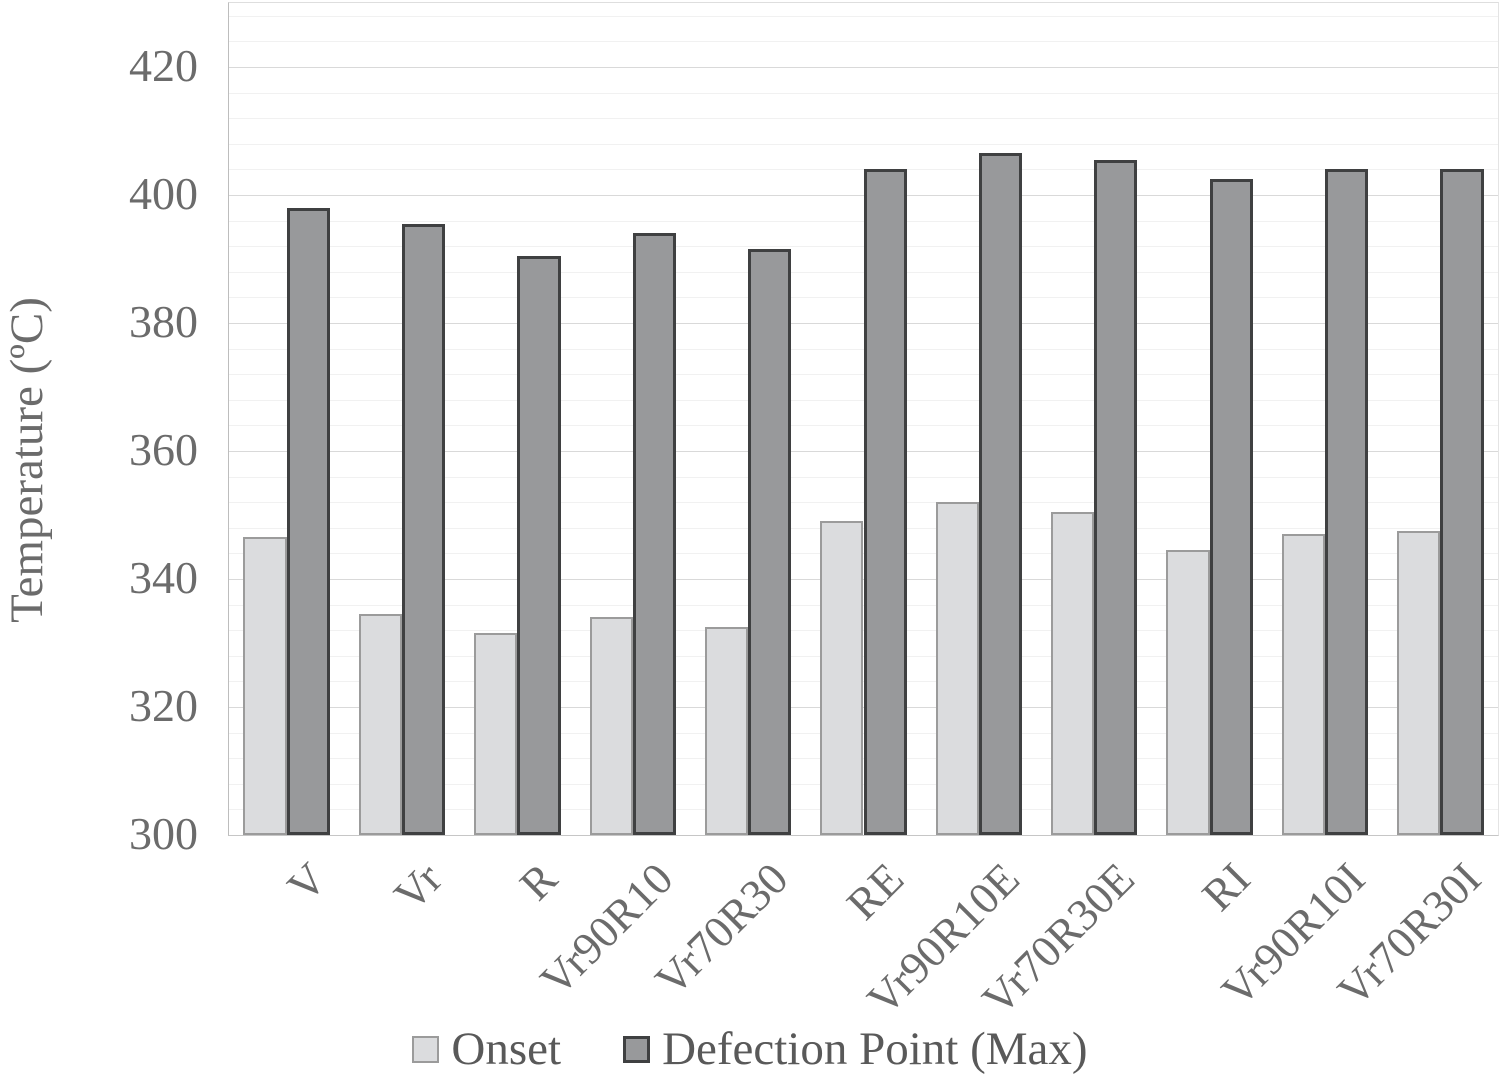 Image resolution: width=1500 pixels, height=1088 pixels. What do you see at coordinates (1419, 683) in the screenshot?
I see `bar-onset-vr70r30i` at bounding box center [1419, 683].